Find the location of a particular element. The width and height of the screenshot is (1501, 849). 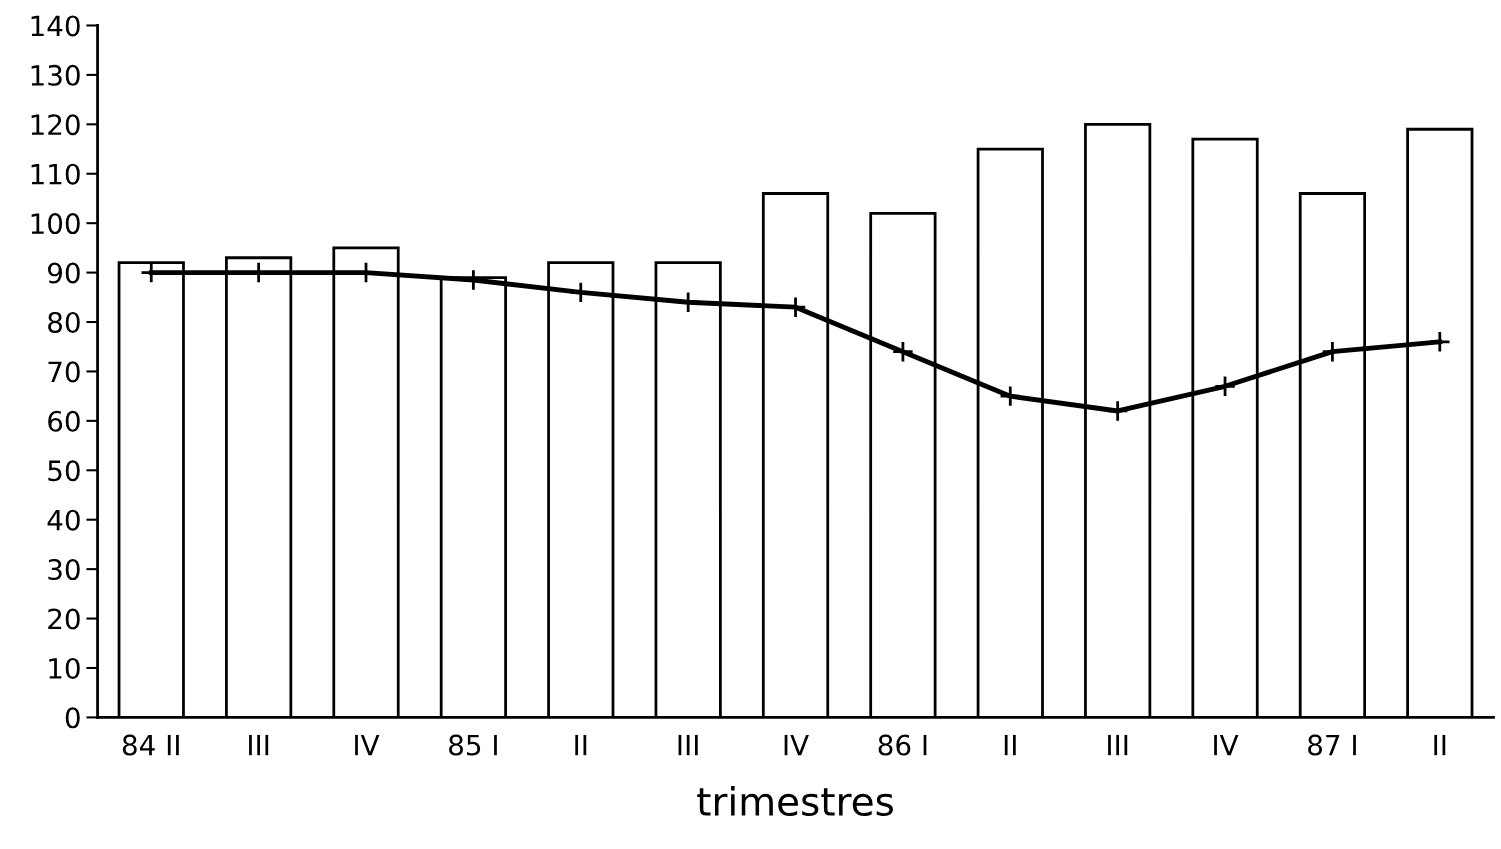

y-tick-label: 80 is located at coordinates (64, 322).